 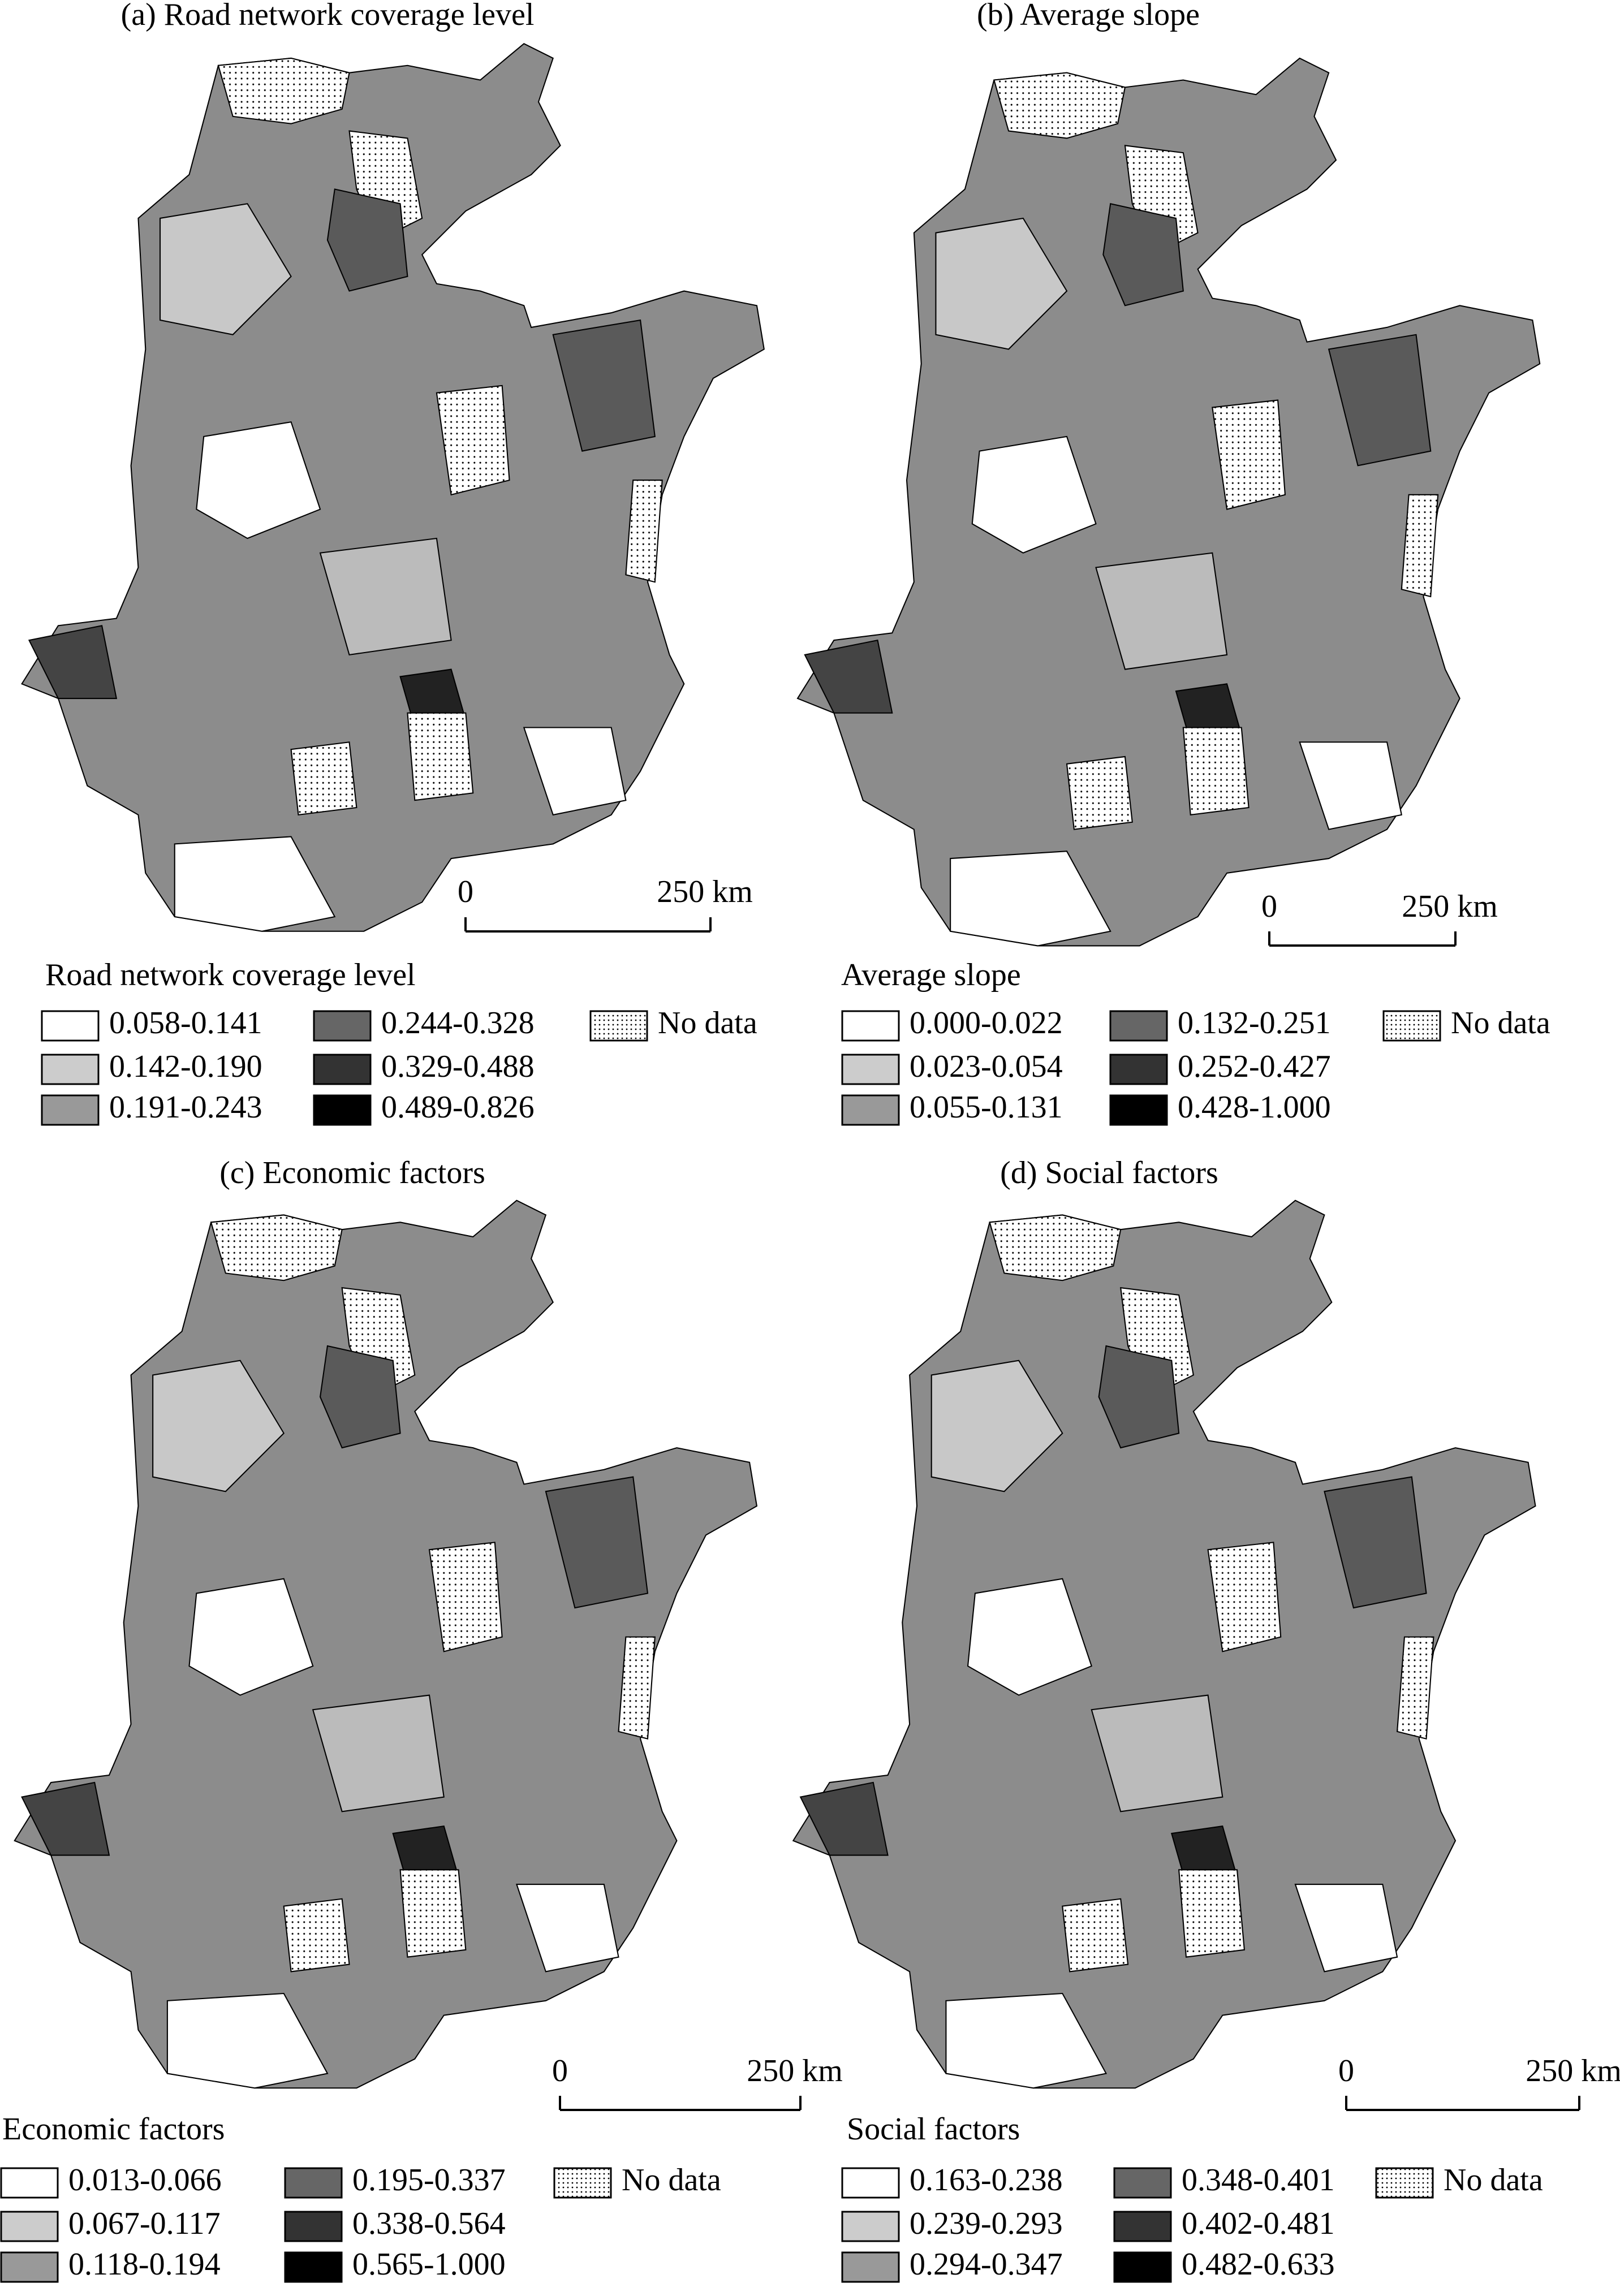 What do you see at coordinates (186, 1023) in the screenshot?
I see `legend-label: 0.058-0.141` at bounding box center [186, 1023].